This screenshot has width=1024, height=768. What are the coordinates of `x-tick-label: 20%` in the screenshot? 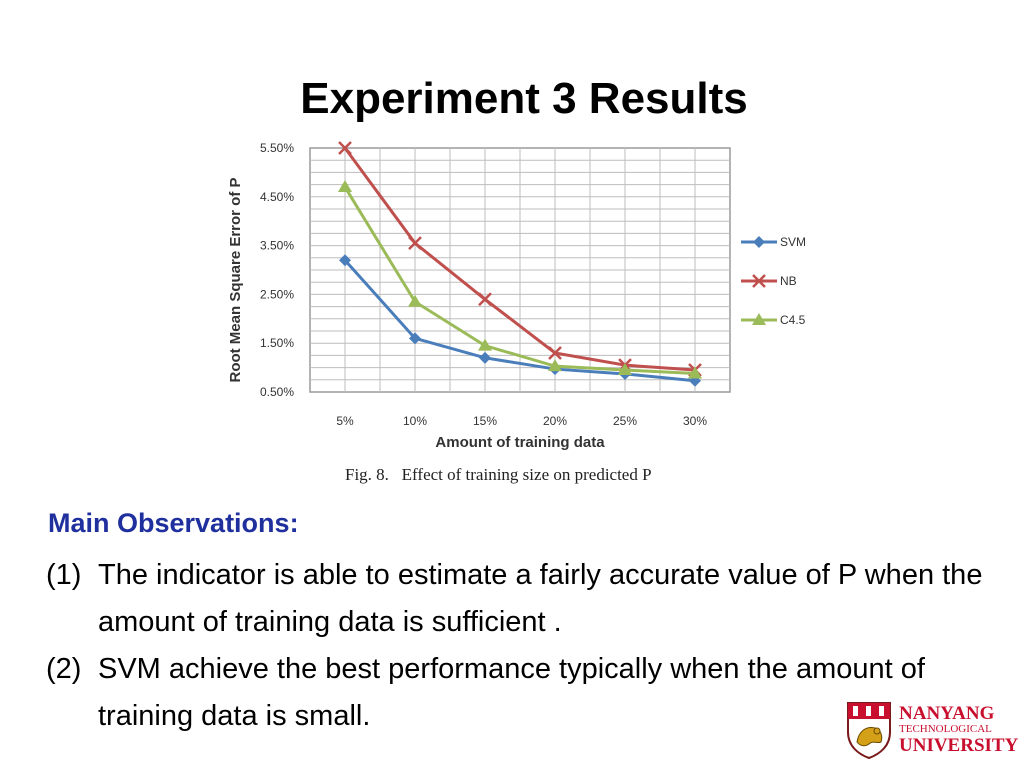 It's located at (555, 421).